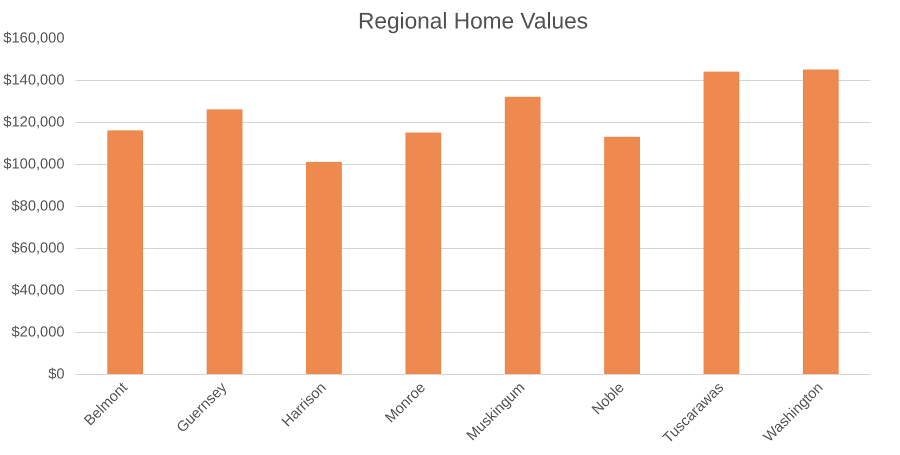  I want to click on y-tick-label: $0, so click(56, 374).